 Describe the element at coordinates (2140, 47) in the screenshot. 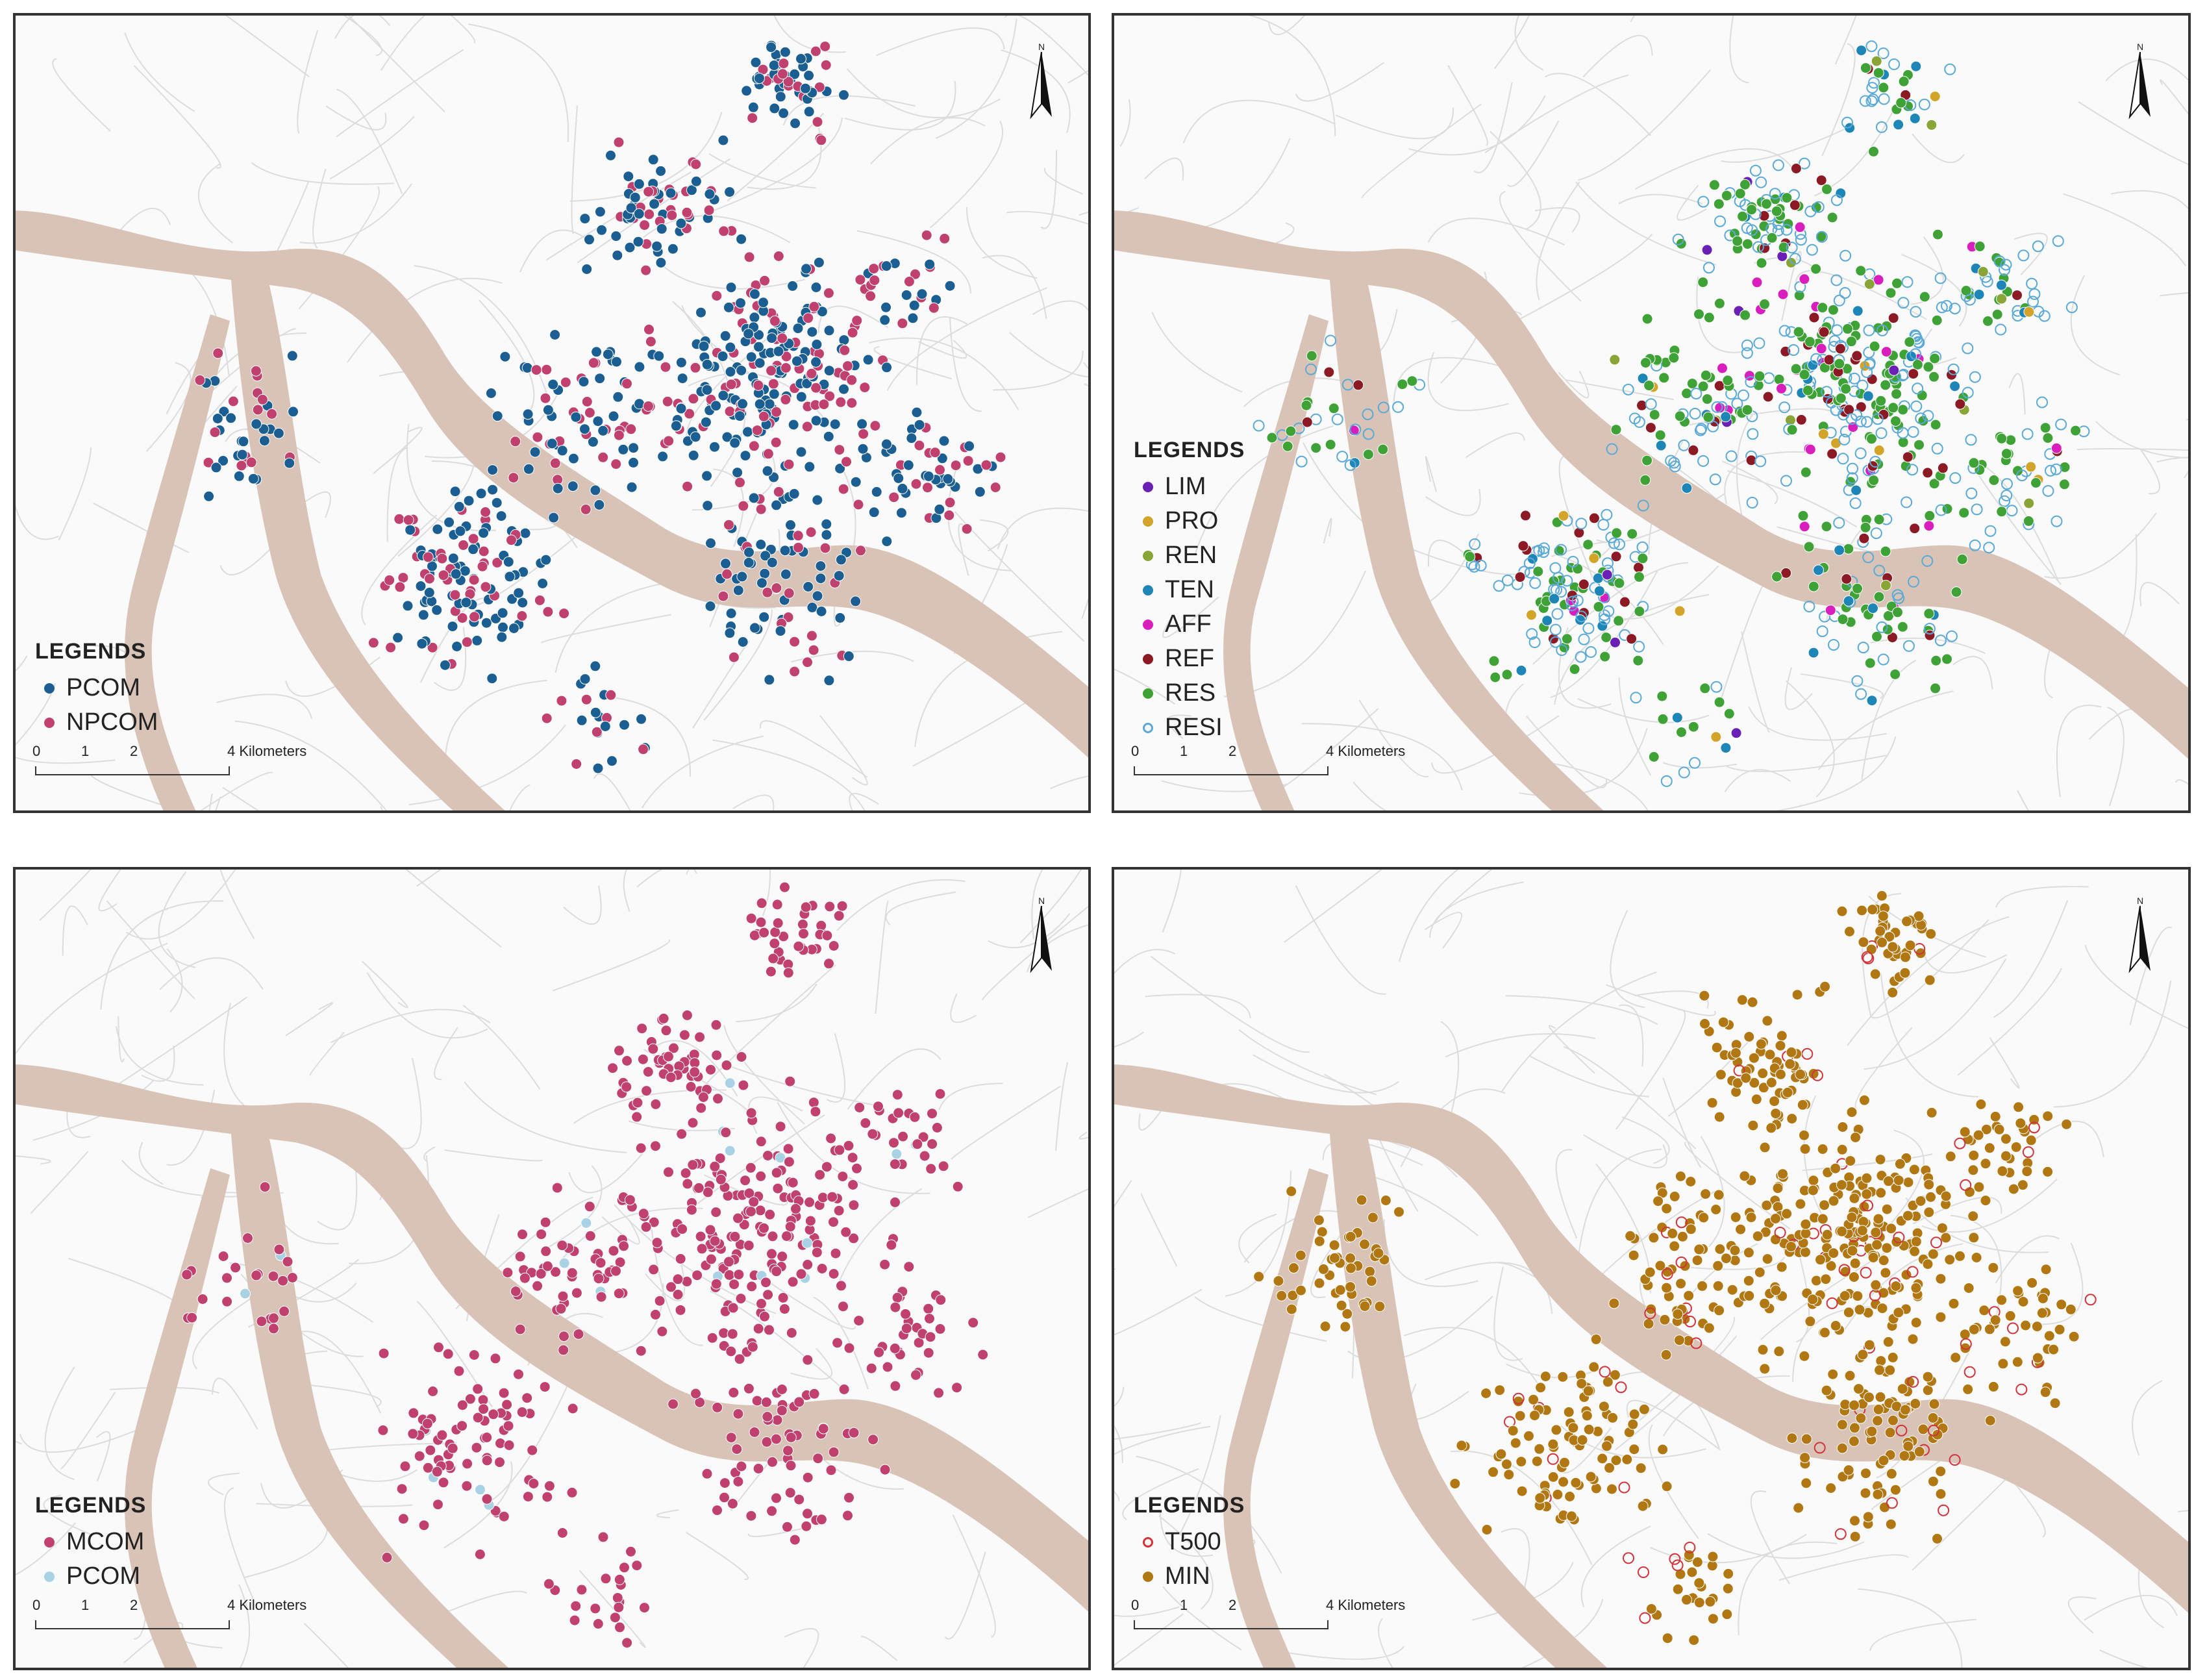

I see `north-label: N` at that location.